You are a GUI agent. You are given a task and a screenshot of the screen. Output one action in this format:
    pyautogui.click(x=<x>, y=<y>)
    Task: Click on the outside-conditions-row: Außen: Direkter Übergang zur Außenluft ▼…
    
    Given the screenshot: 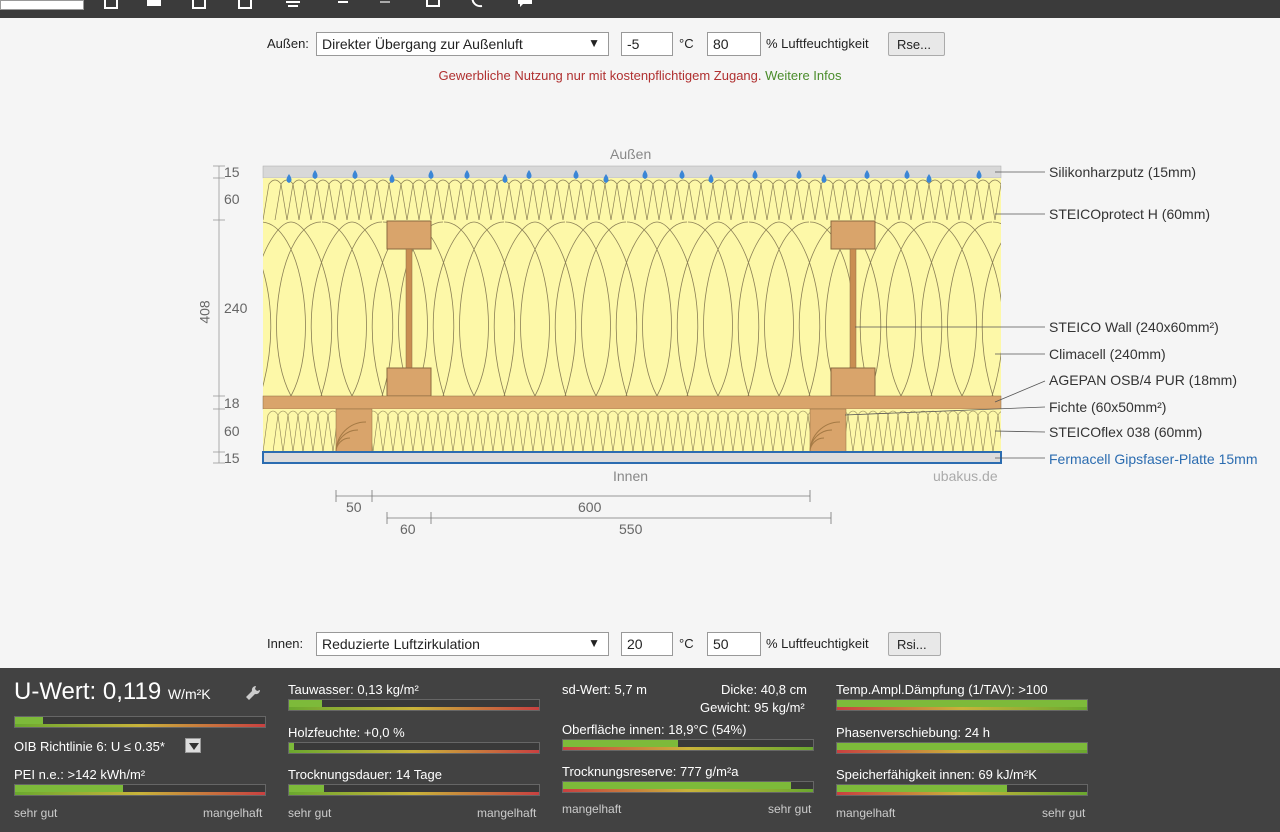 What is the action you would take?
    pyautogui.click(x=640, y=43)
    